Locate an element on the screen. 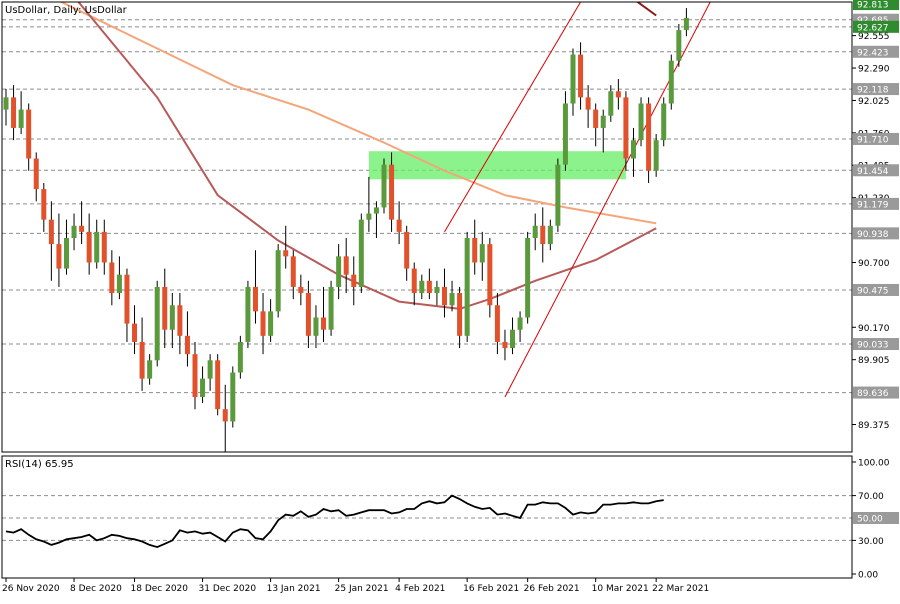 This screenshot has width=900, height=604. price-tick-label: 90.170 is located at coordinates (874, 329).